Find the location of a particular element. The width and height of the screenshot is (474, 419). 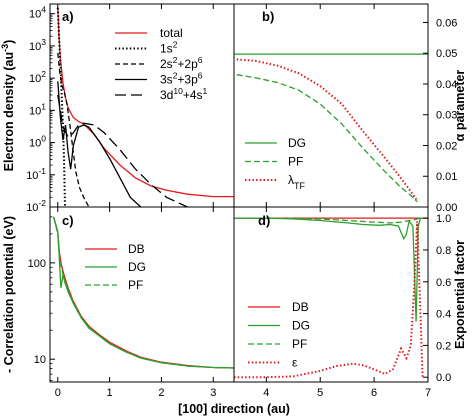

y-axis-title: α parameter is located at coordinates (460, 106).